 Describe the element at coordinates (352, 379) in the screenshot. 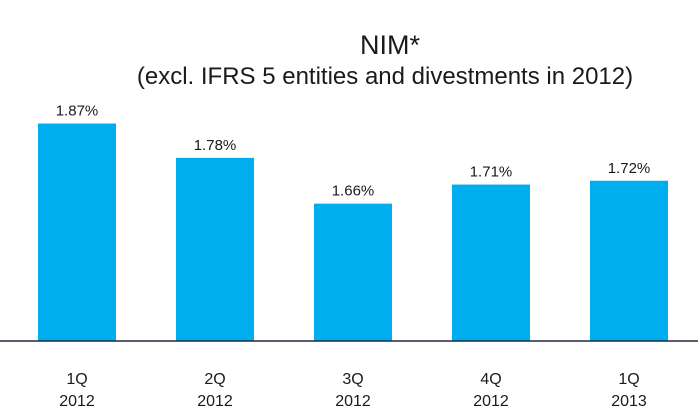

I see `x-tick-line: 3Q` at that location.